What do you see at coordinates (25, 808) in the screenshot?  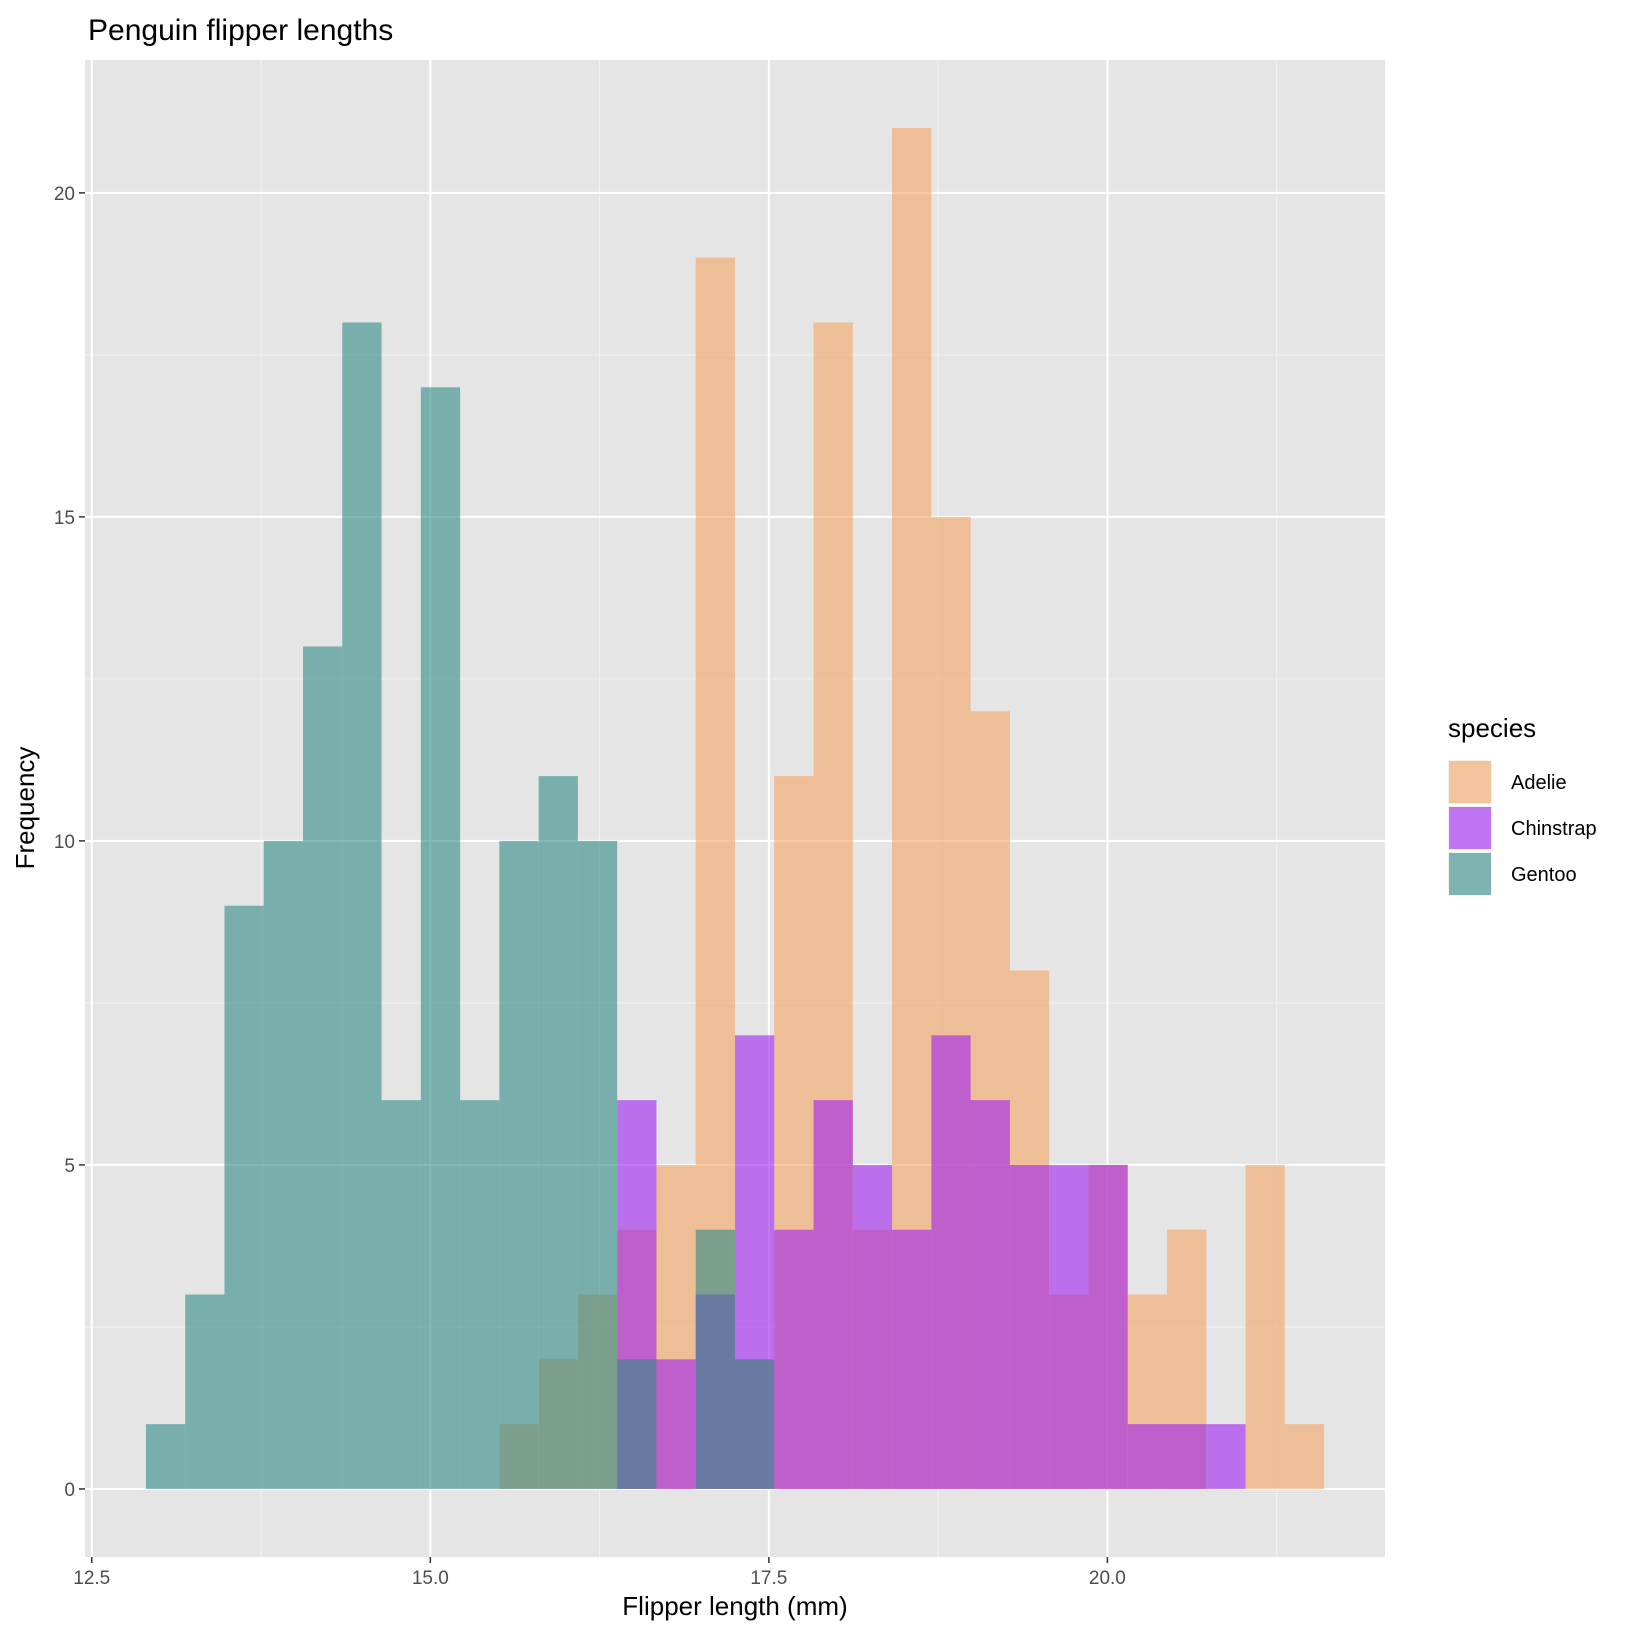 I see `y-axis-title: Frequency` at bounding box center [25, 808].